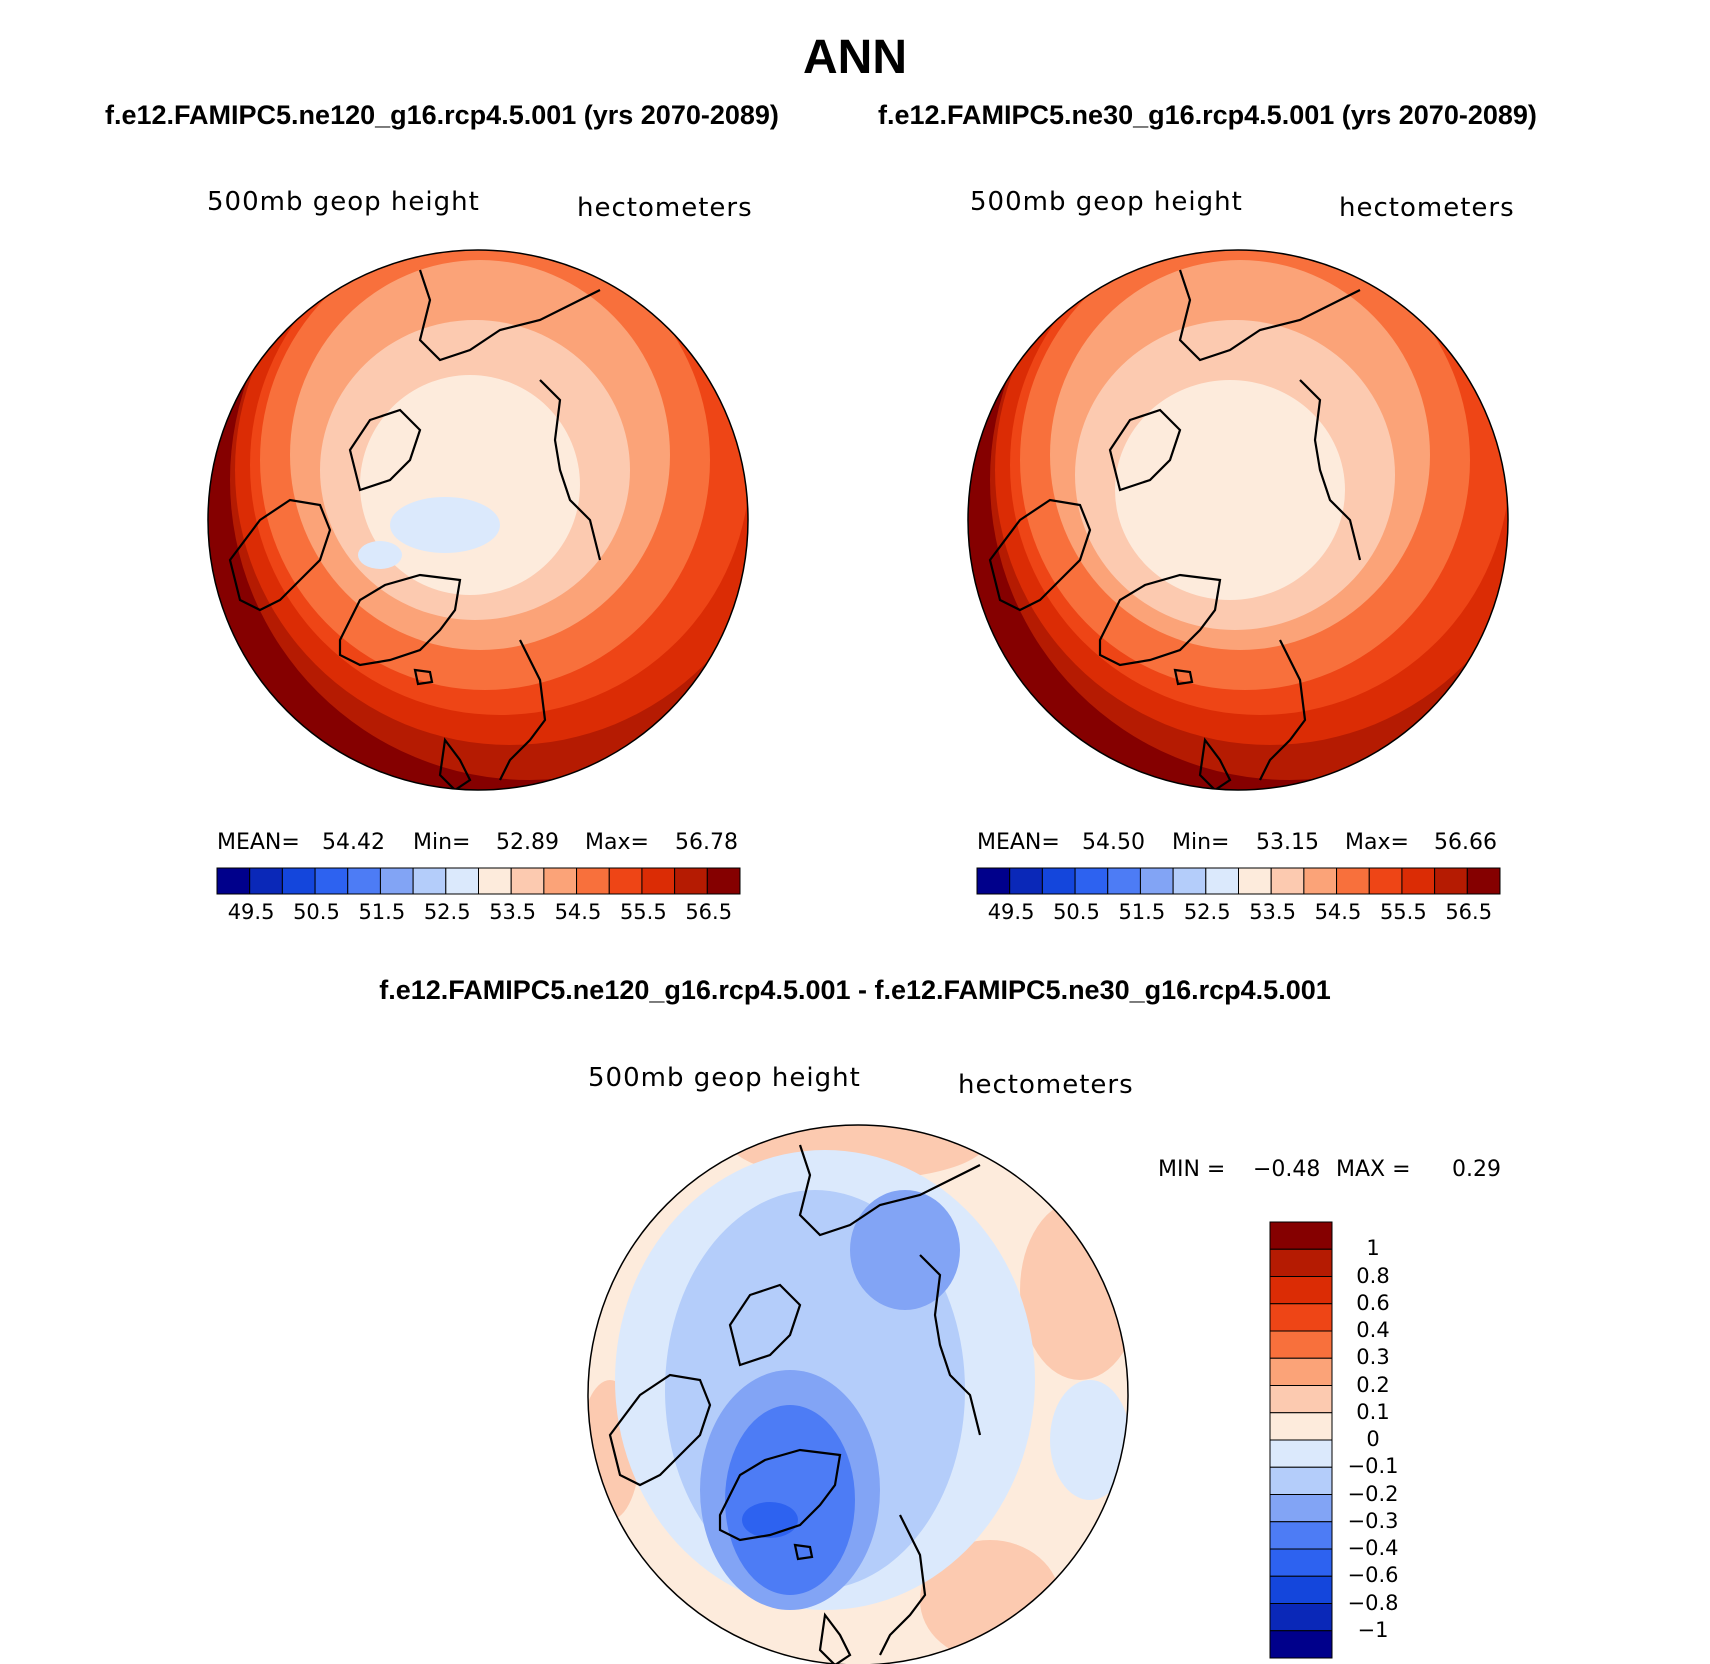 This screenshot has width=1710, height=1664. I want to click on left-iceland, so click(423, 677).